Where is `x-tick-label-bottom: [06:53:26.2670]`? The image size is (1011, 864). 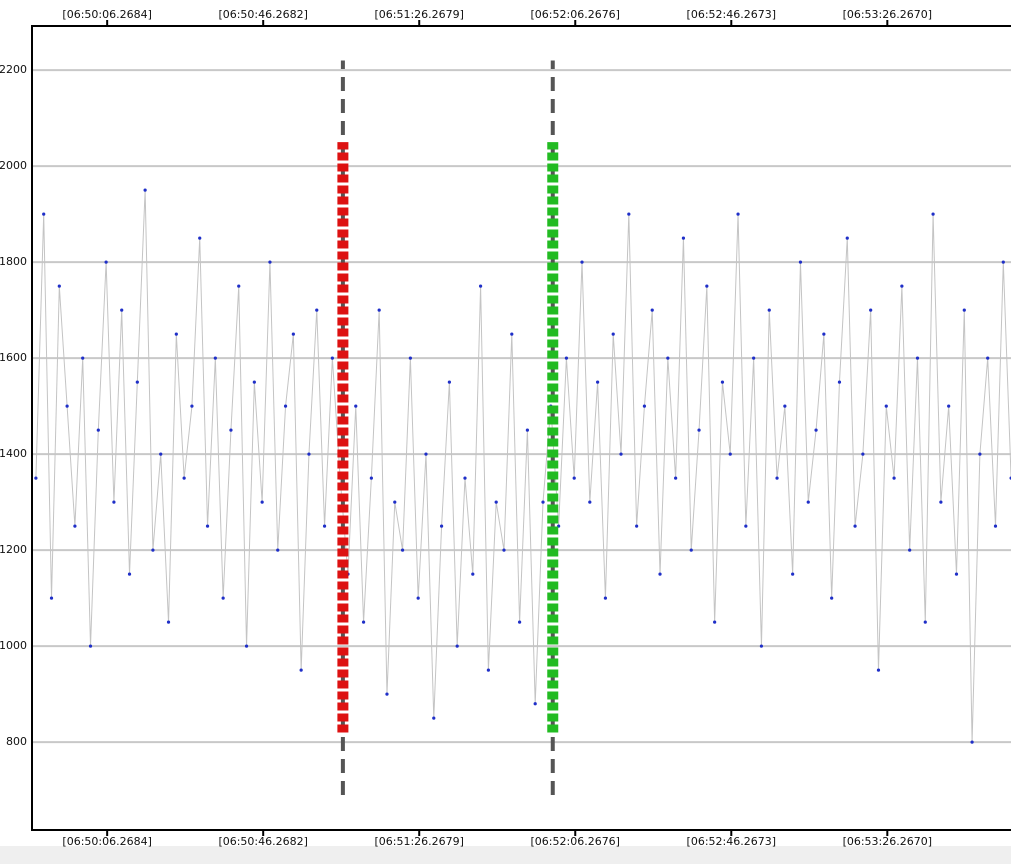 x-tick-label-bottom: [06:53:26.2670] is located at coordinates (887, 841).